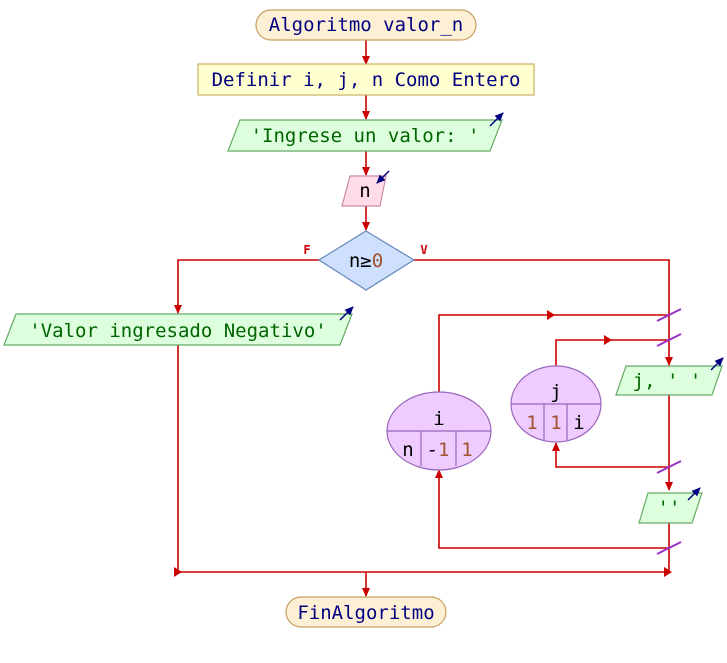  Describe the element at coordinates (466, 450) in the screenshot. I see `loop-i-end: 1` at that location.